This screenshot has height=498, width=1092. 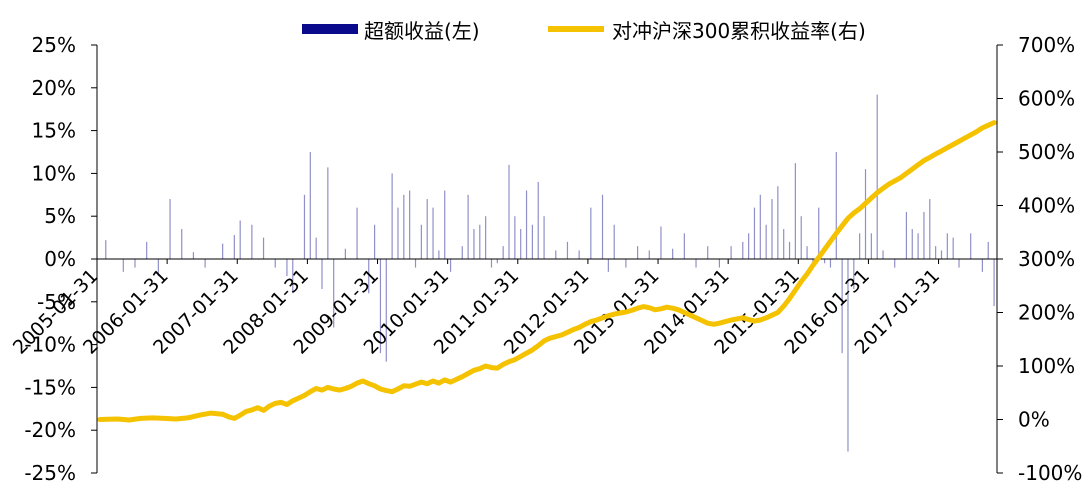 What do you see at coordinates (330, 29) in the screenshot?
I see `legend-swatch-excess-return` at bounding box center [330, 29].